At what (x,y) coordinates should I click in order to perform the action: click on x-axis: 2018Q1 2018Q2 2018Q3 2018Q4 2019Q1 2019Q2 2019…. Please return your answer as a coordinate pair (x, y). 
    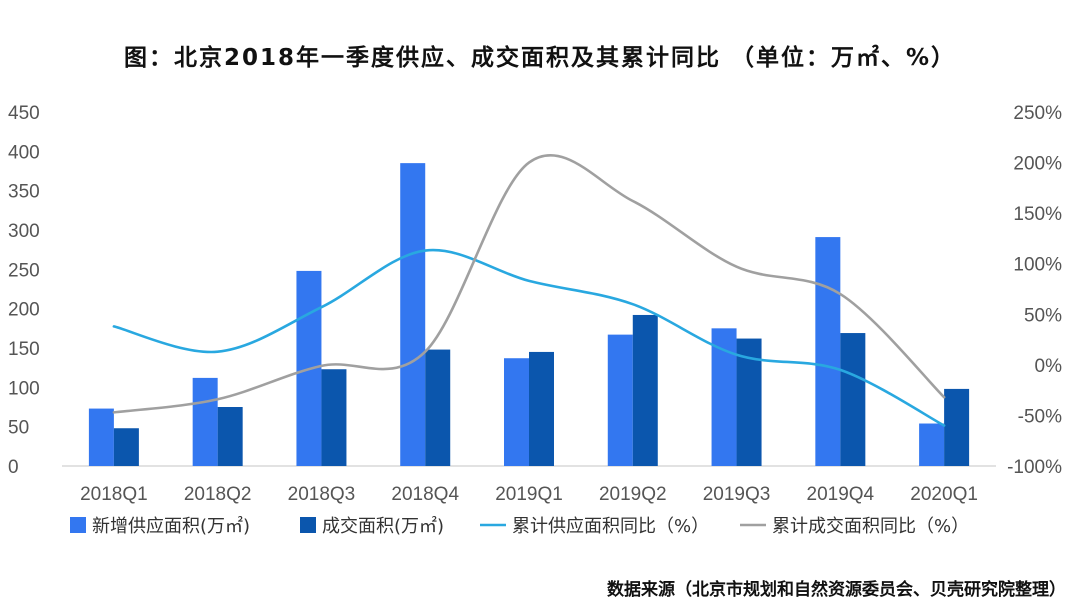
    Looking at the image, I should click on (529, 494).